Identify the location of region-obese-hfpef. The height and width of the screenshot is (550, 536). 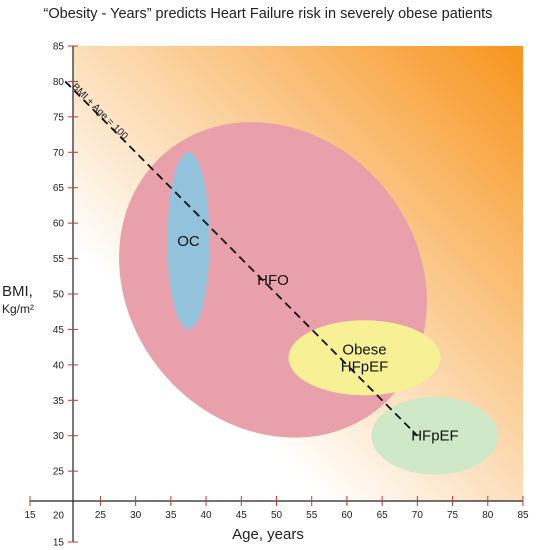
(364, 358).